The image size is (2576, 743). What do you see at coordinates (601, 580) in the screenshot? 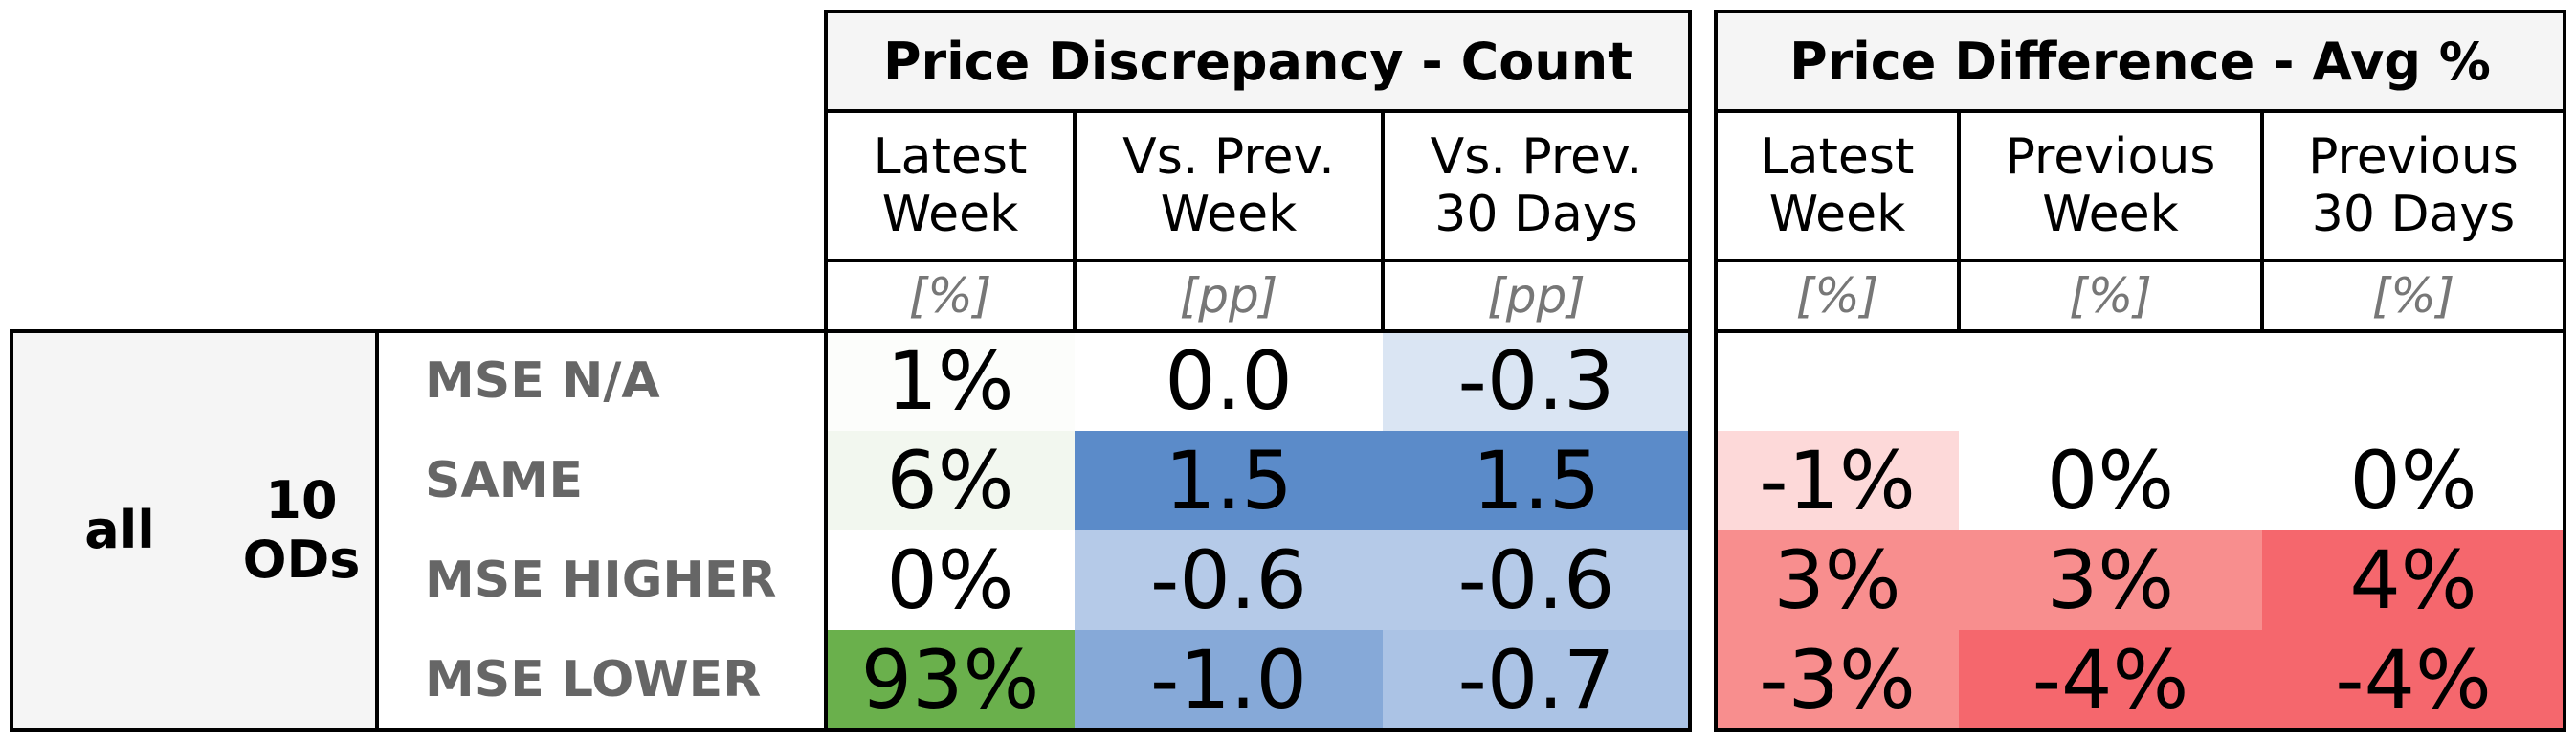
I see `row-label: MSE HIGHER` at bounding box center [601, 580].